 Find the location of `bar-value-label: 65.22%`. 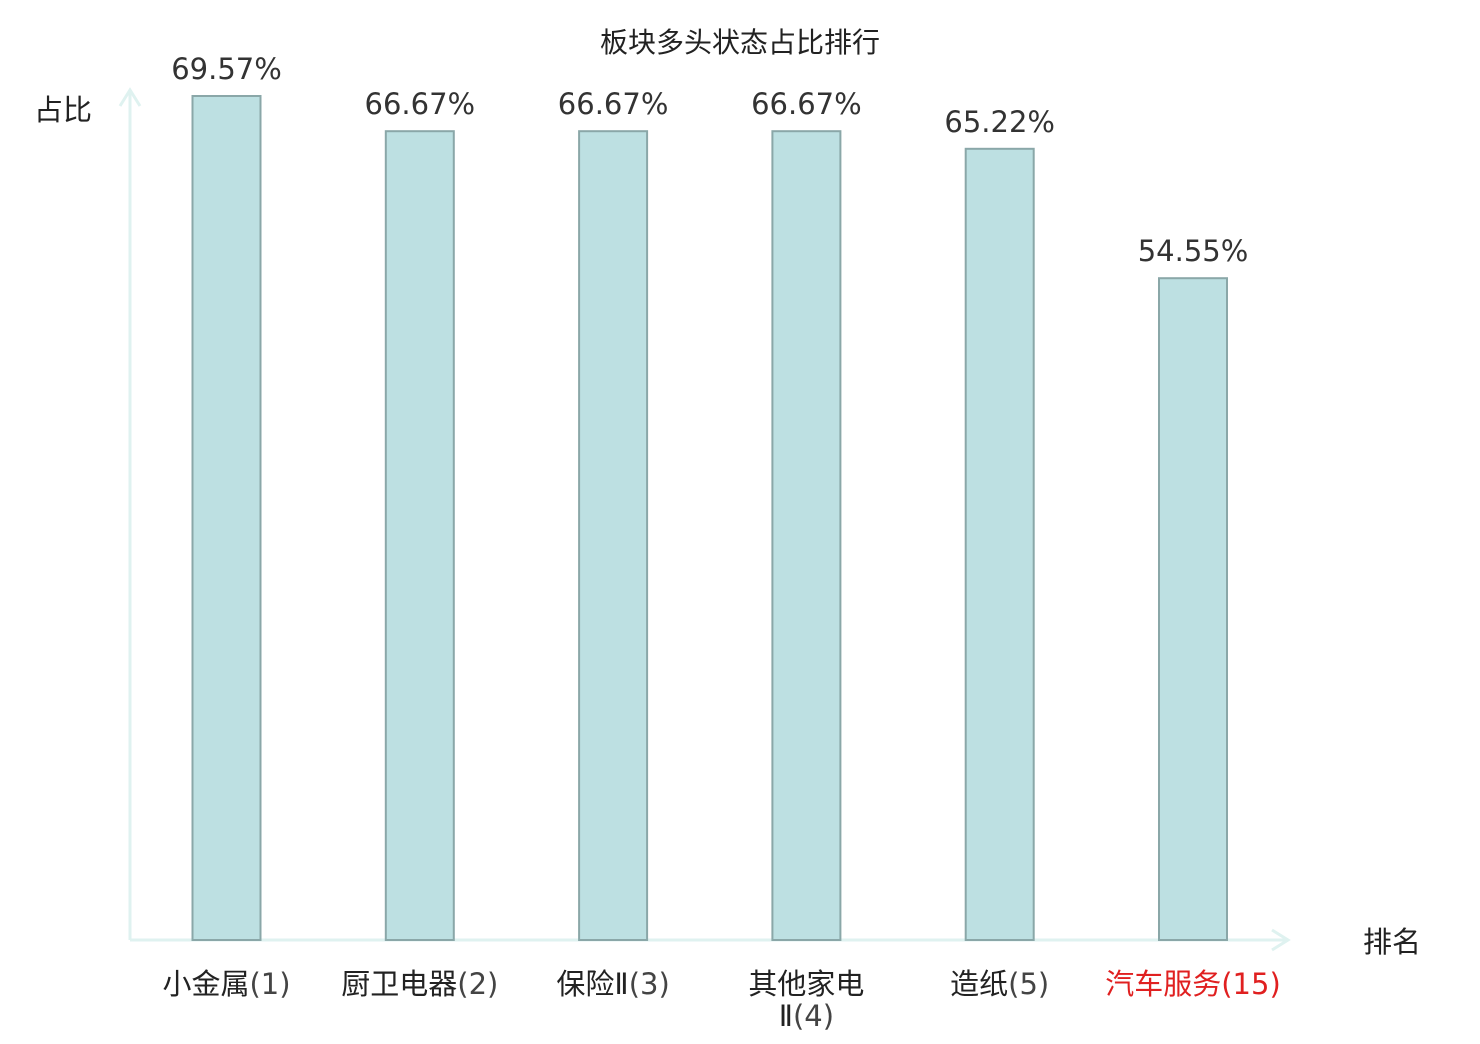

bar-value-label: 65.22% is located at coordinates (999, 122).